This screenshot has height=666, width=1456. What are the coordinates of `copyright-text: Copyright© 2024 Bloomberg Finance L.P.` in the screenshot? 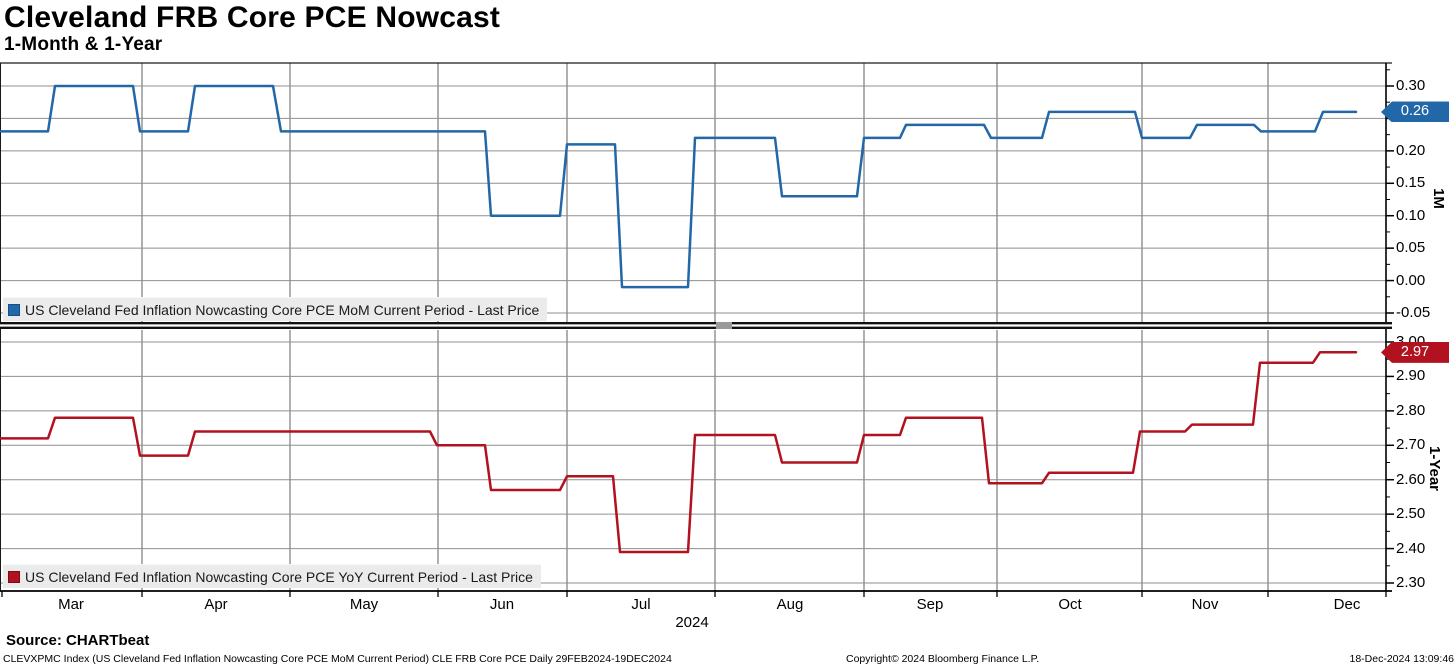 It's located at (943, 659).